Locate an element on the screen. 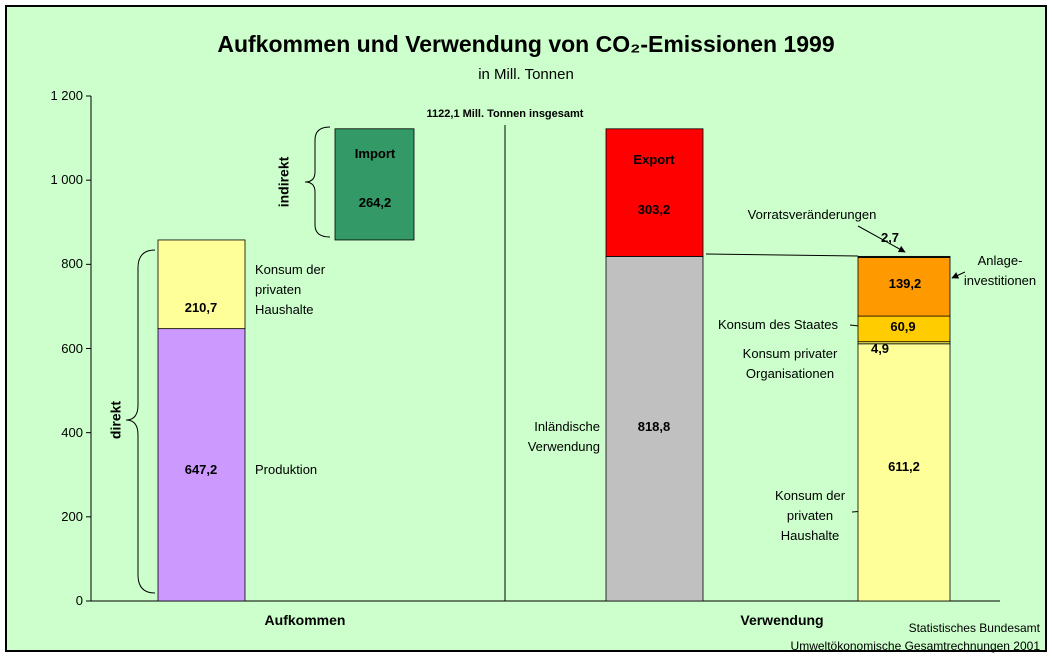  value-label: 818,8 is located at coordinates (654, 426).